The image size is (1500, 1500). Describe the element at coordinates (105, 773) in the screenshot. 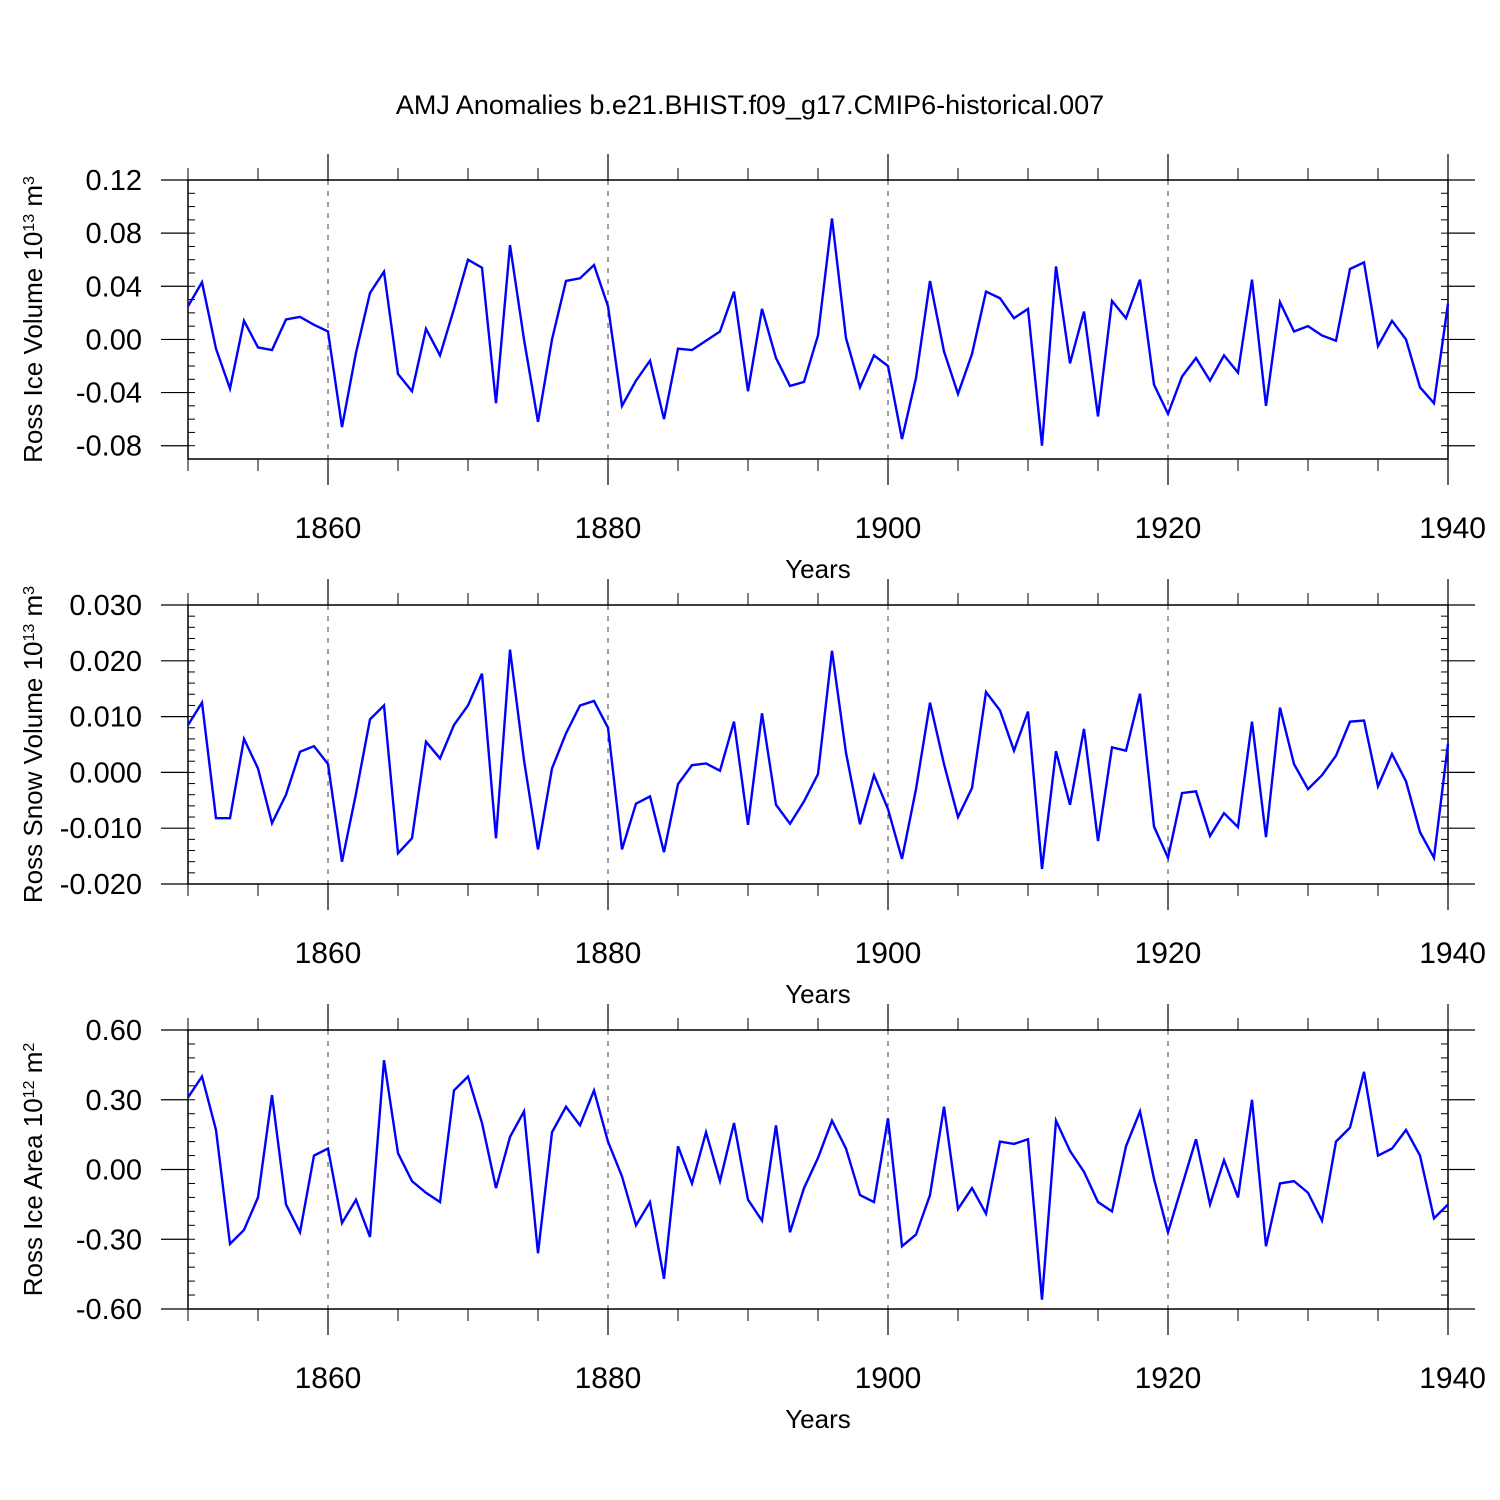

I see `y-tick-label: 0.000` at that location.